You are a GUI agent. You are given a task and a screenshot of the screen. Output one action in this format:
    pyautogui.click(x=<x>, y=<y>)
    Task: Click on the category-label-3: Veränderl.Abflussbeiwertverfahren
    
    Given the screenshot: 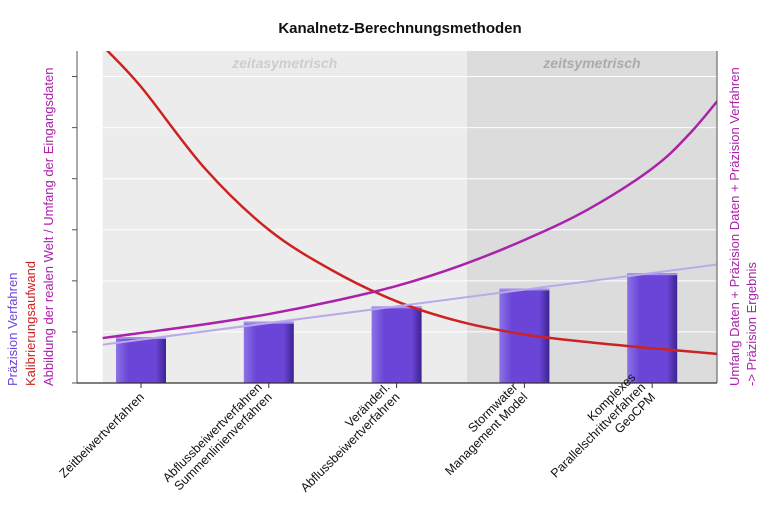 What is the action you would take?
    pyautogui.click(x=345, y=437)
    